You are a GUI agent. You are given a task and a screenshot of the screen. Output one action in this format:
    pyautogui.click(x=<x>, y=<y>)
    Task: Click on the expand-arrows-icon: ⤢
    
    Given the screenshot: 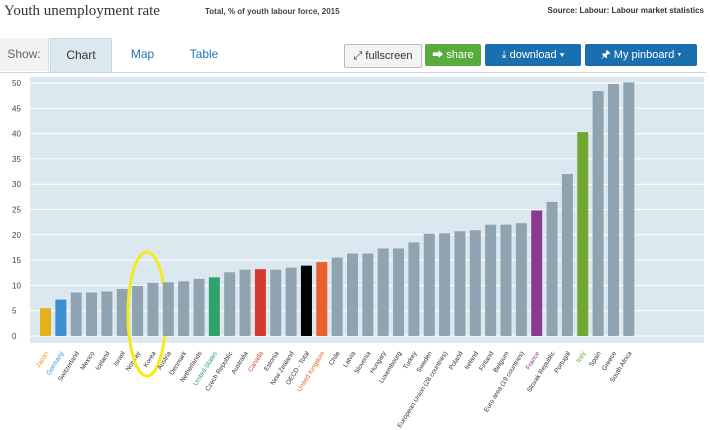 What is the action you would take?
    pyautogui.click(x=358, y=56)
    